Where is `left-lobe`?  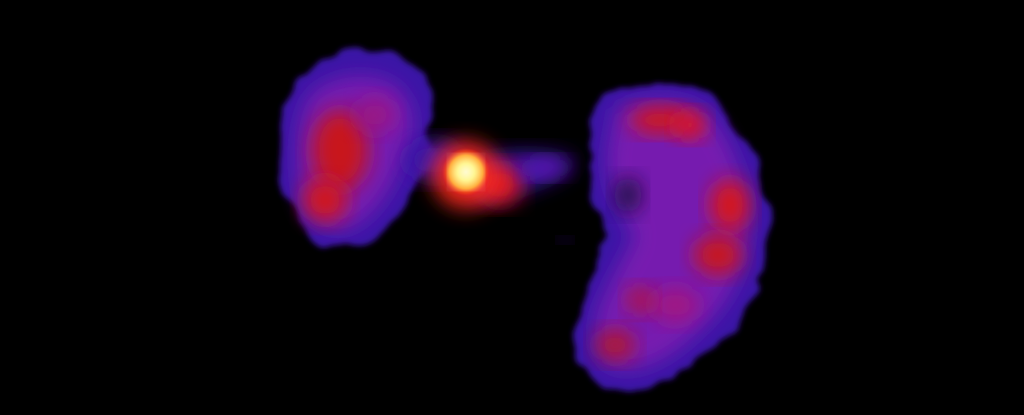
left-lobe is located at coordinates (356, 149).